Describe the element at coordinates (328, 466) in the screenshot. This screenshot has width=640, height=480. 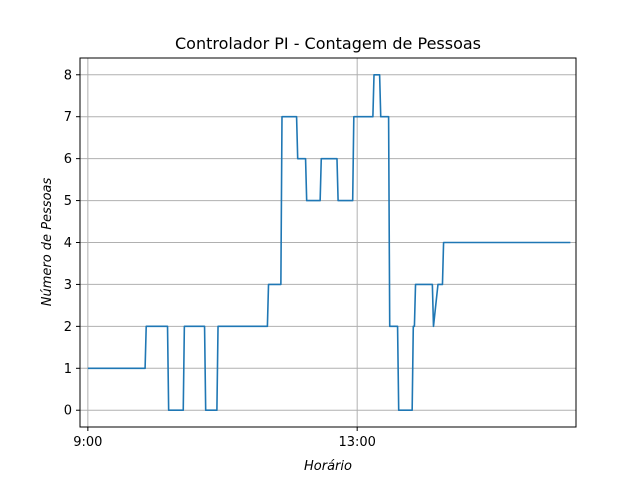
I see `x-axis-label: Horário` at that location.